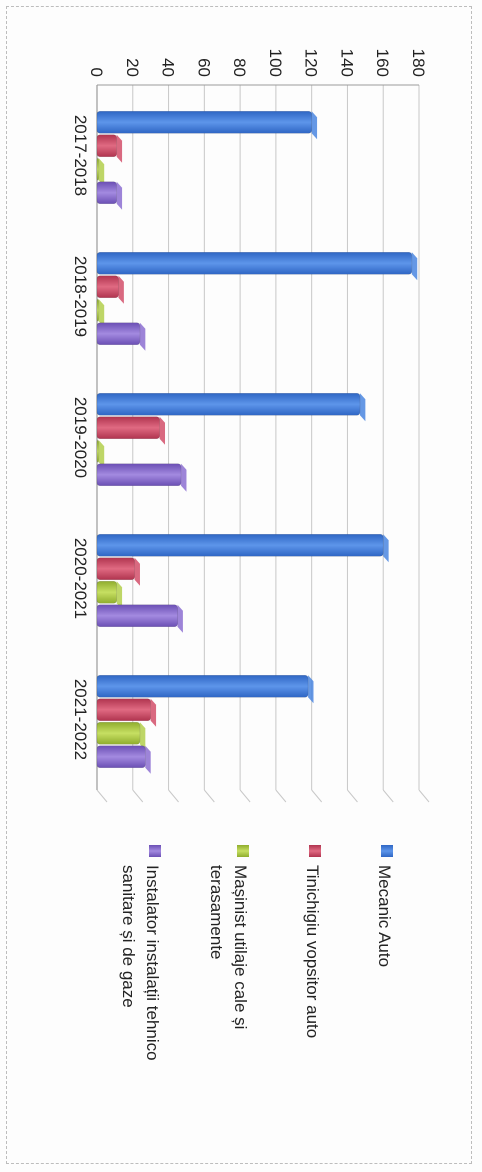 The image size is (482, 1172). Describe the element at coordinates (168, 67) in the screenshot. I see `value-axis-tick-label: 40` at that location.